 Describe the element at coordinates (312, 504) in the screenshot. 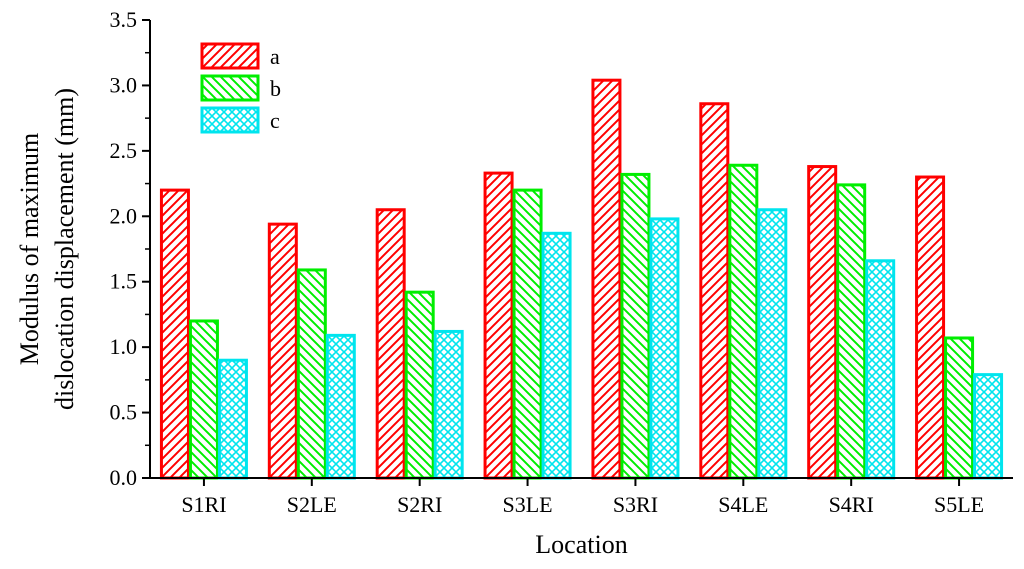

I see `x-tick-label-s2le: S2LE` at that location.